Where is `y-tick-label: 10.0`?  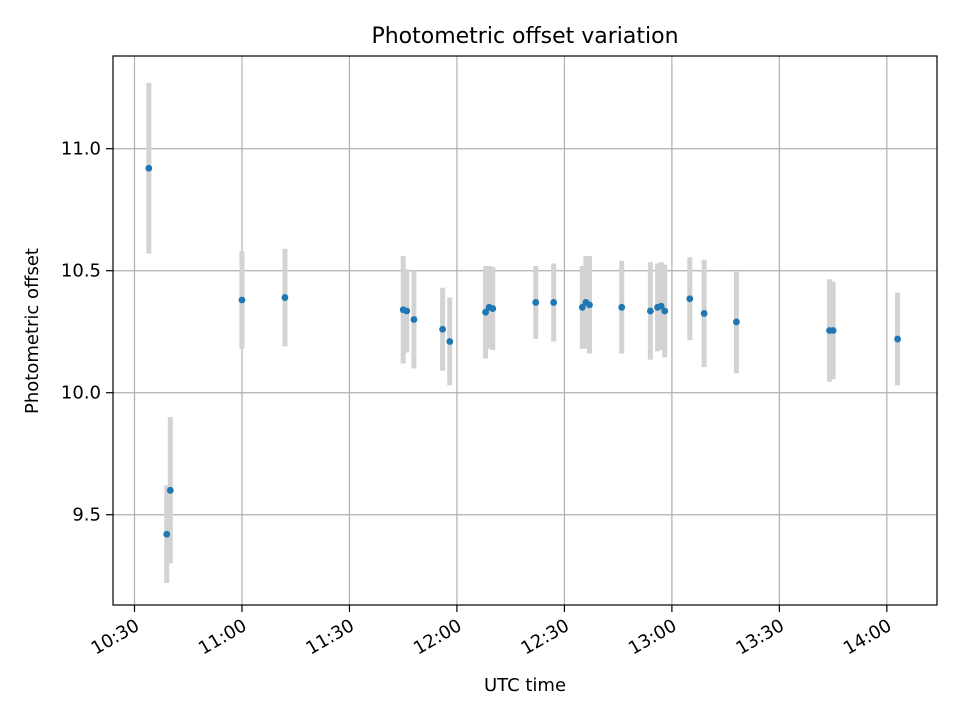 y-tick-label: 10.0 is located at coordinates (81, 393).